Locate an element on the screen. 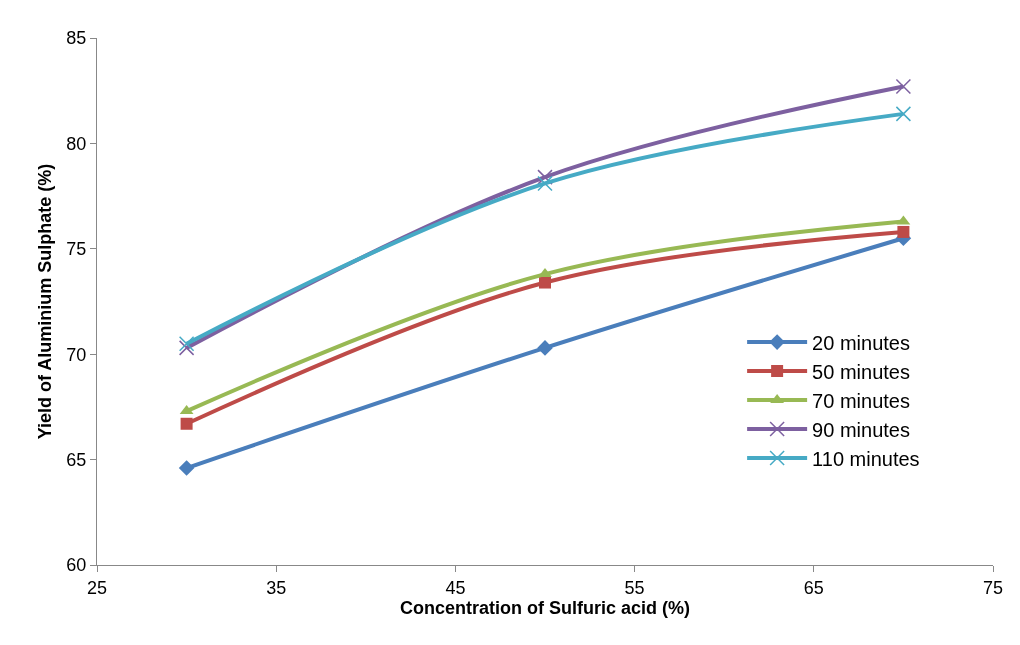 The image size is (1020, 645). x-tick-label: 25 is located at coordinates (97, 587).